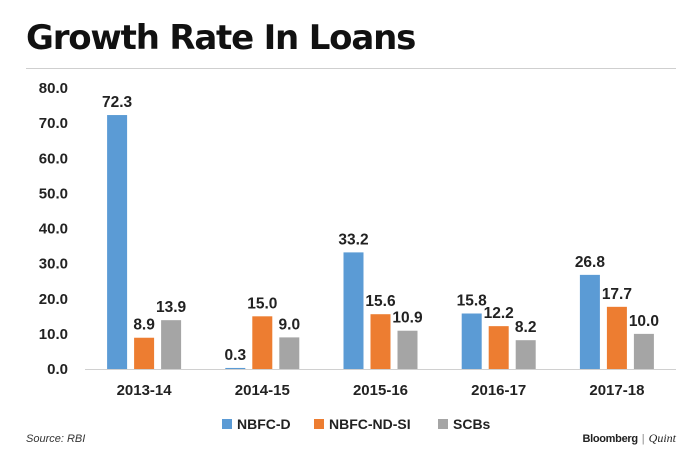 This screenshot has width=700, height=463. Describe the element at coordinates (407, 318) in the screenshot. I see `data-label: 10.9` at that location.